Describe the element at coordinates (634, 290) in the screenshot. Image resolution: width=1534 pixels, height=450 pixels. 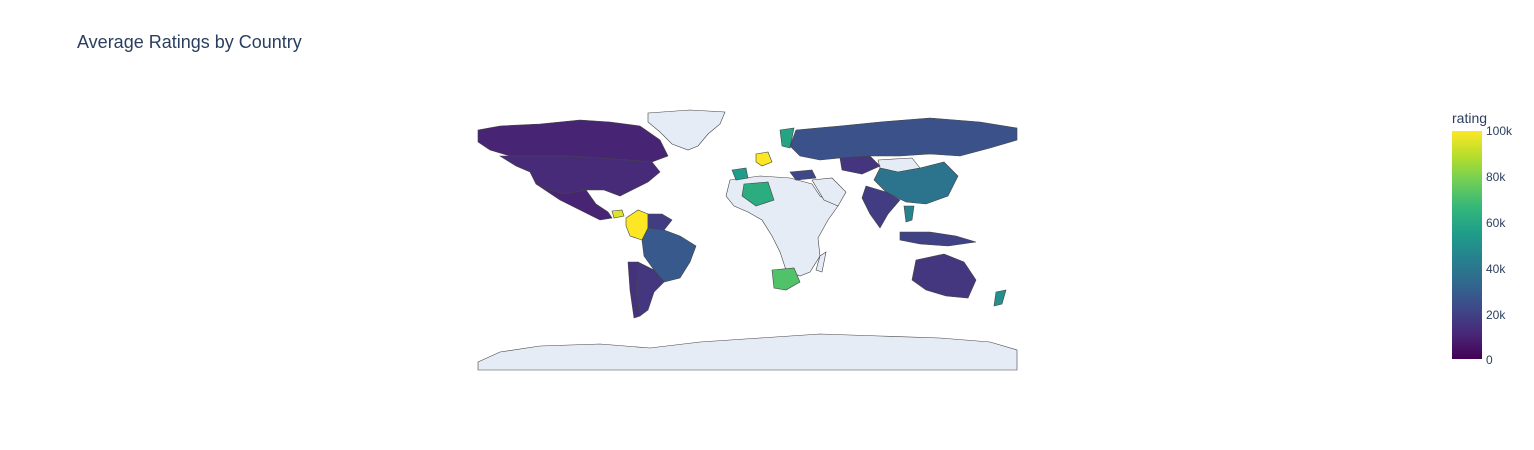
I see `country-chile` at that location.